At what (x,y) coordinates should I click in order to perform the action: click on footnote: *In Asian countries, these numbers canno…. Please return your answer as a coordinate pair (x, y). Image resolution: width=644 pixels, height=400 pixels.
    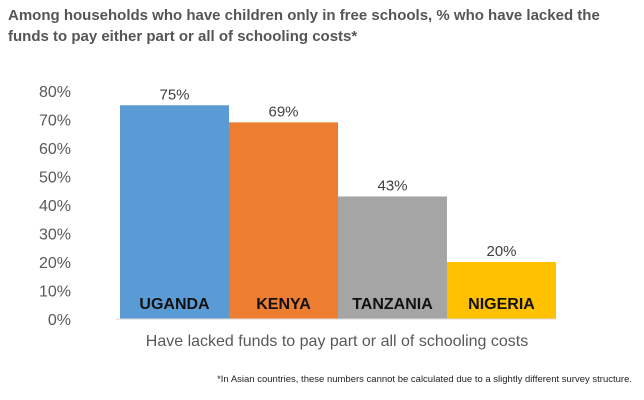
    Looking at the image, I should click on (424, 379).